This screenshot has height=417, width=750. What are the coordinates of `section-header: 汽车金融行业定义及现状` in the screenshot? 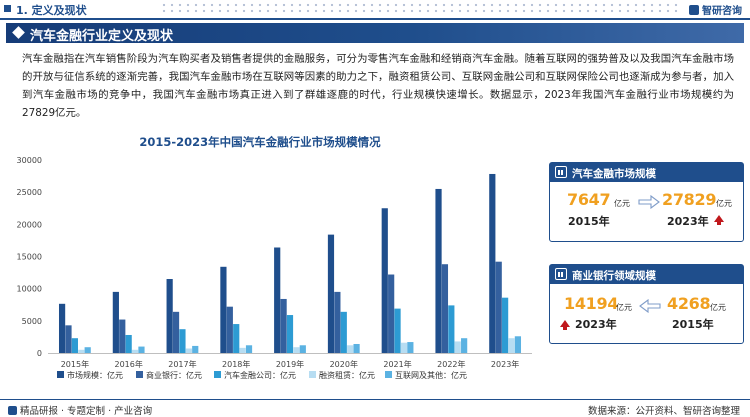 It's located at (375, 33).